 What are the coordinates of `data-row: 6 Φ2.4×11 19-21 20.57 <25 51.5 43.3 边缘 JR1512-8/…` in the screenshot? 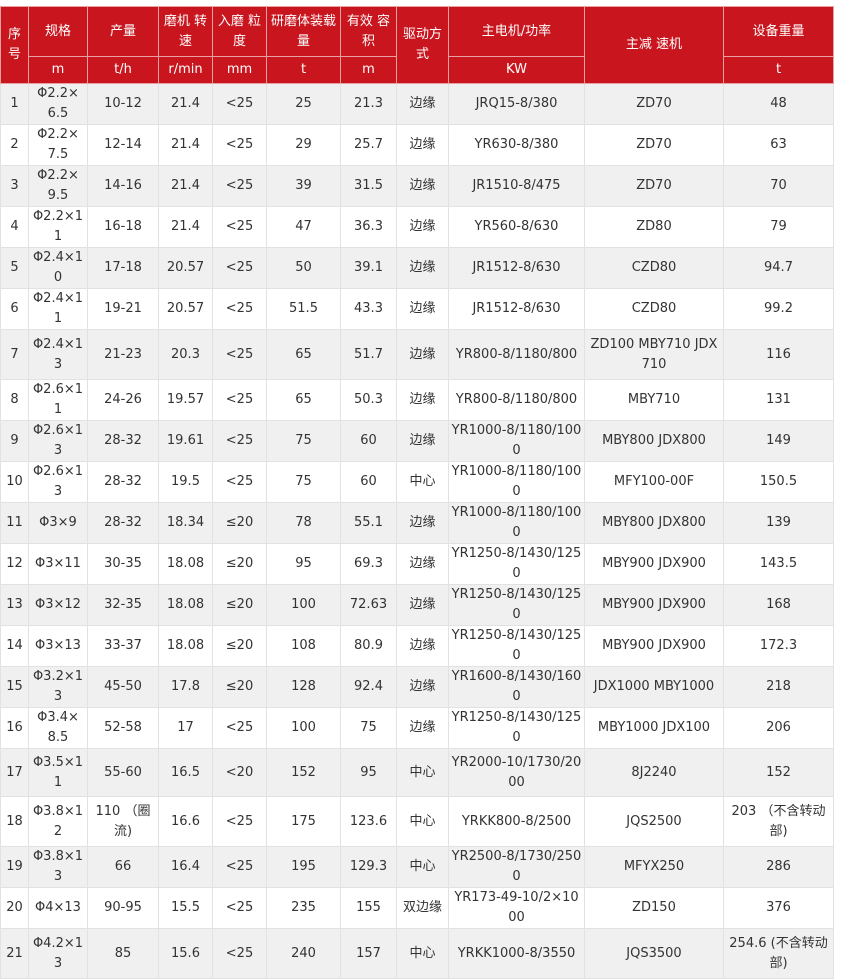 It's located at (417, 309).